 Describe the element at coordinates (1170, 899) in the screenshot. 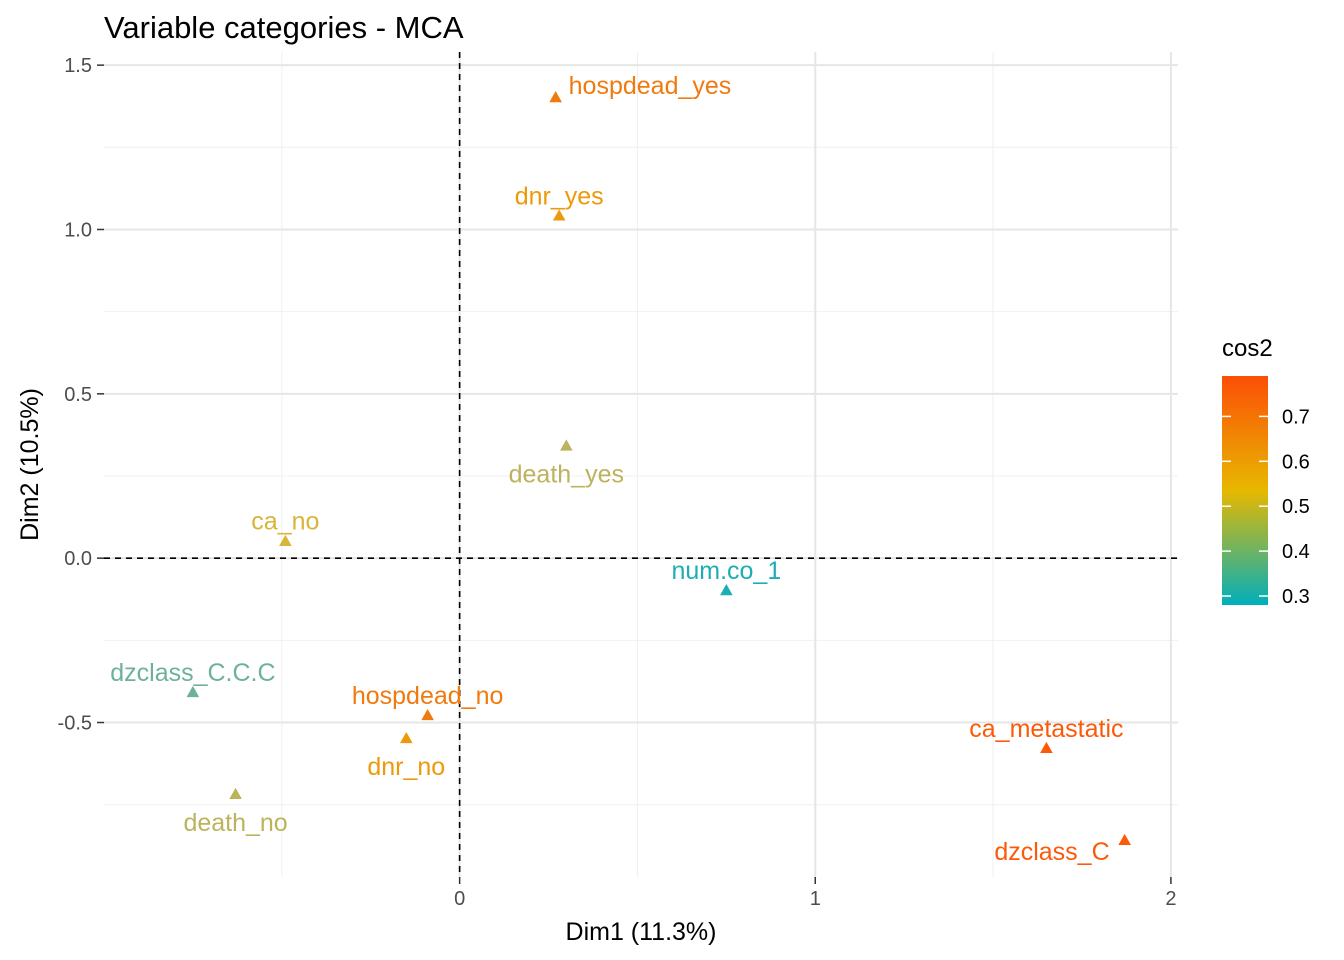

I see `x-tick-label: 2` at that location.